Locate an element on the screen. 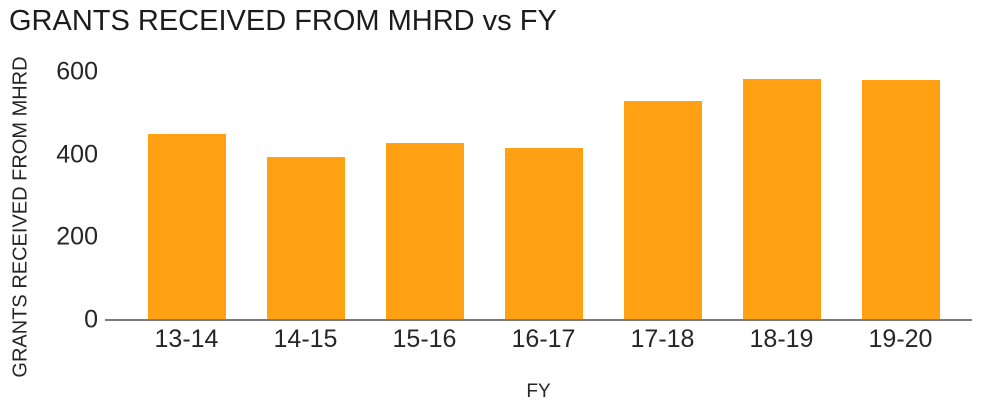  x-tick-label: 18-19 is located at coordinates (781, 339).